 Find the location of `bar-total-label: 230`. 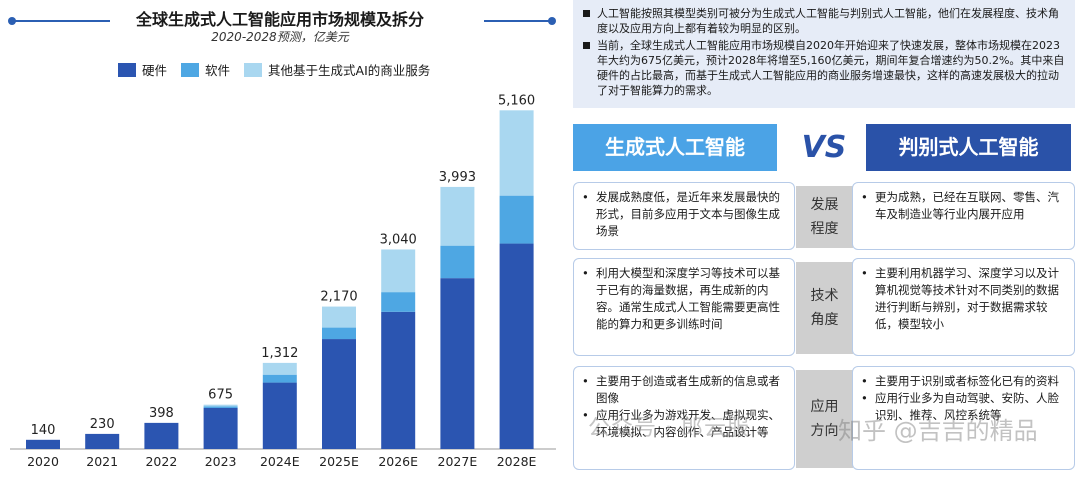

bar-total-label: 230 is located at coordinates (102, 424).